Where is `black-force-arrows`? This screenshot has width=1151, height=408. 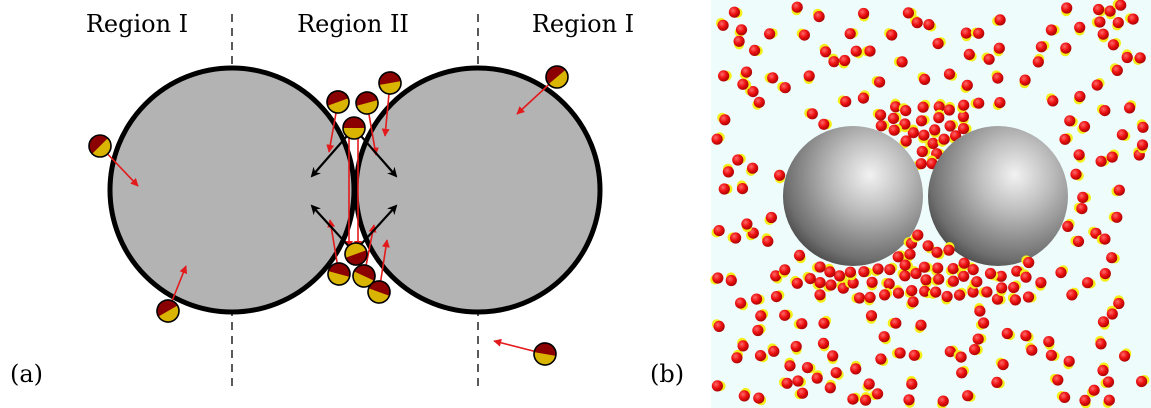 black-force-arrows is located at coordinates (354, 190).